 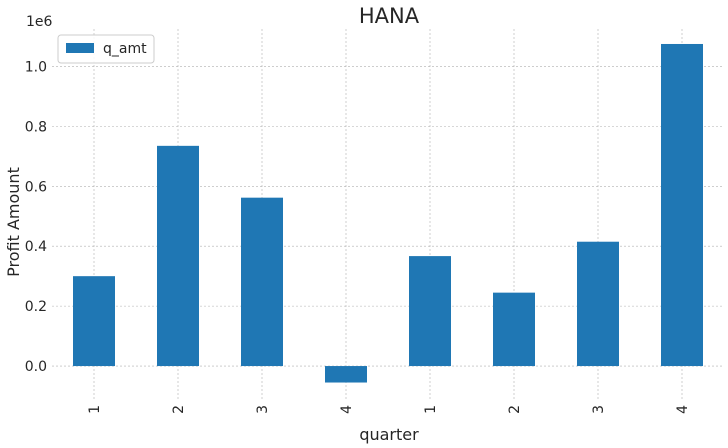 I want to click on y-axis-label: Profit Amount, so click(x=13, y=222).